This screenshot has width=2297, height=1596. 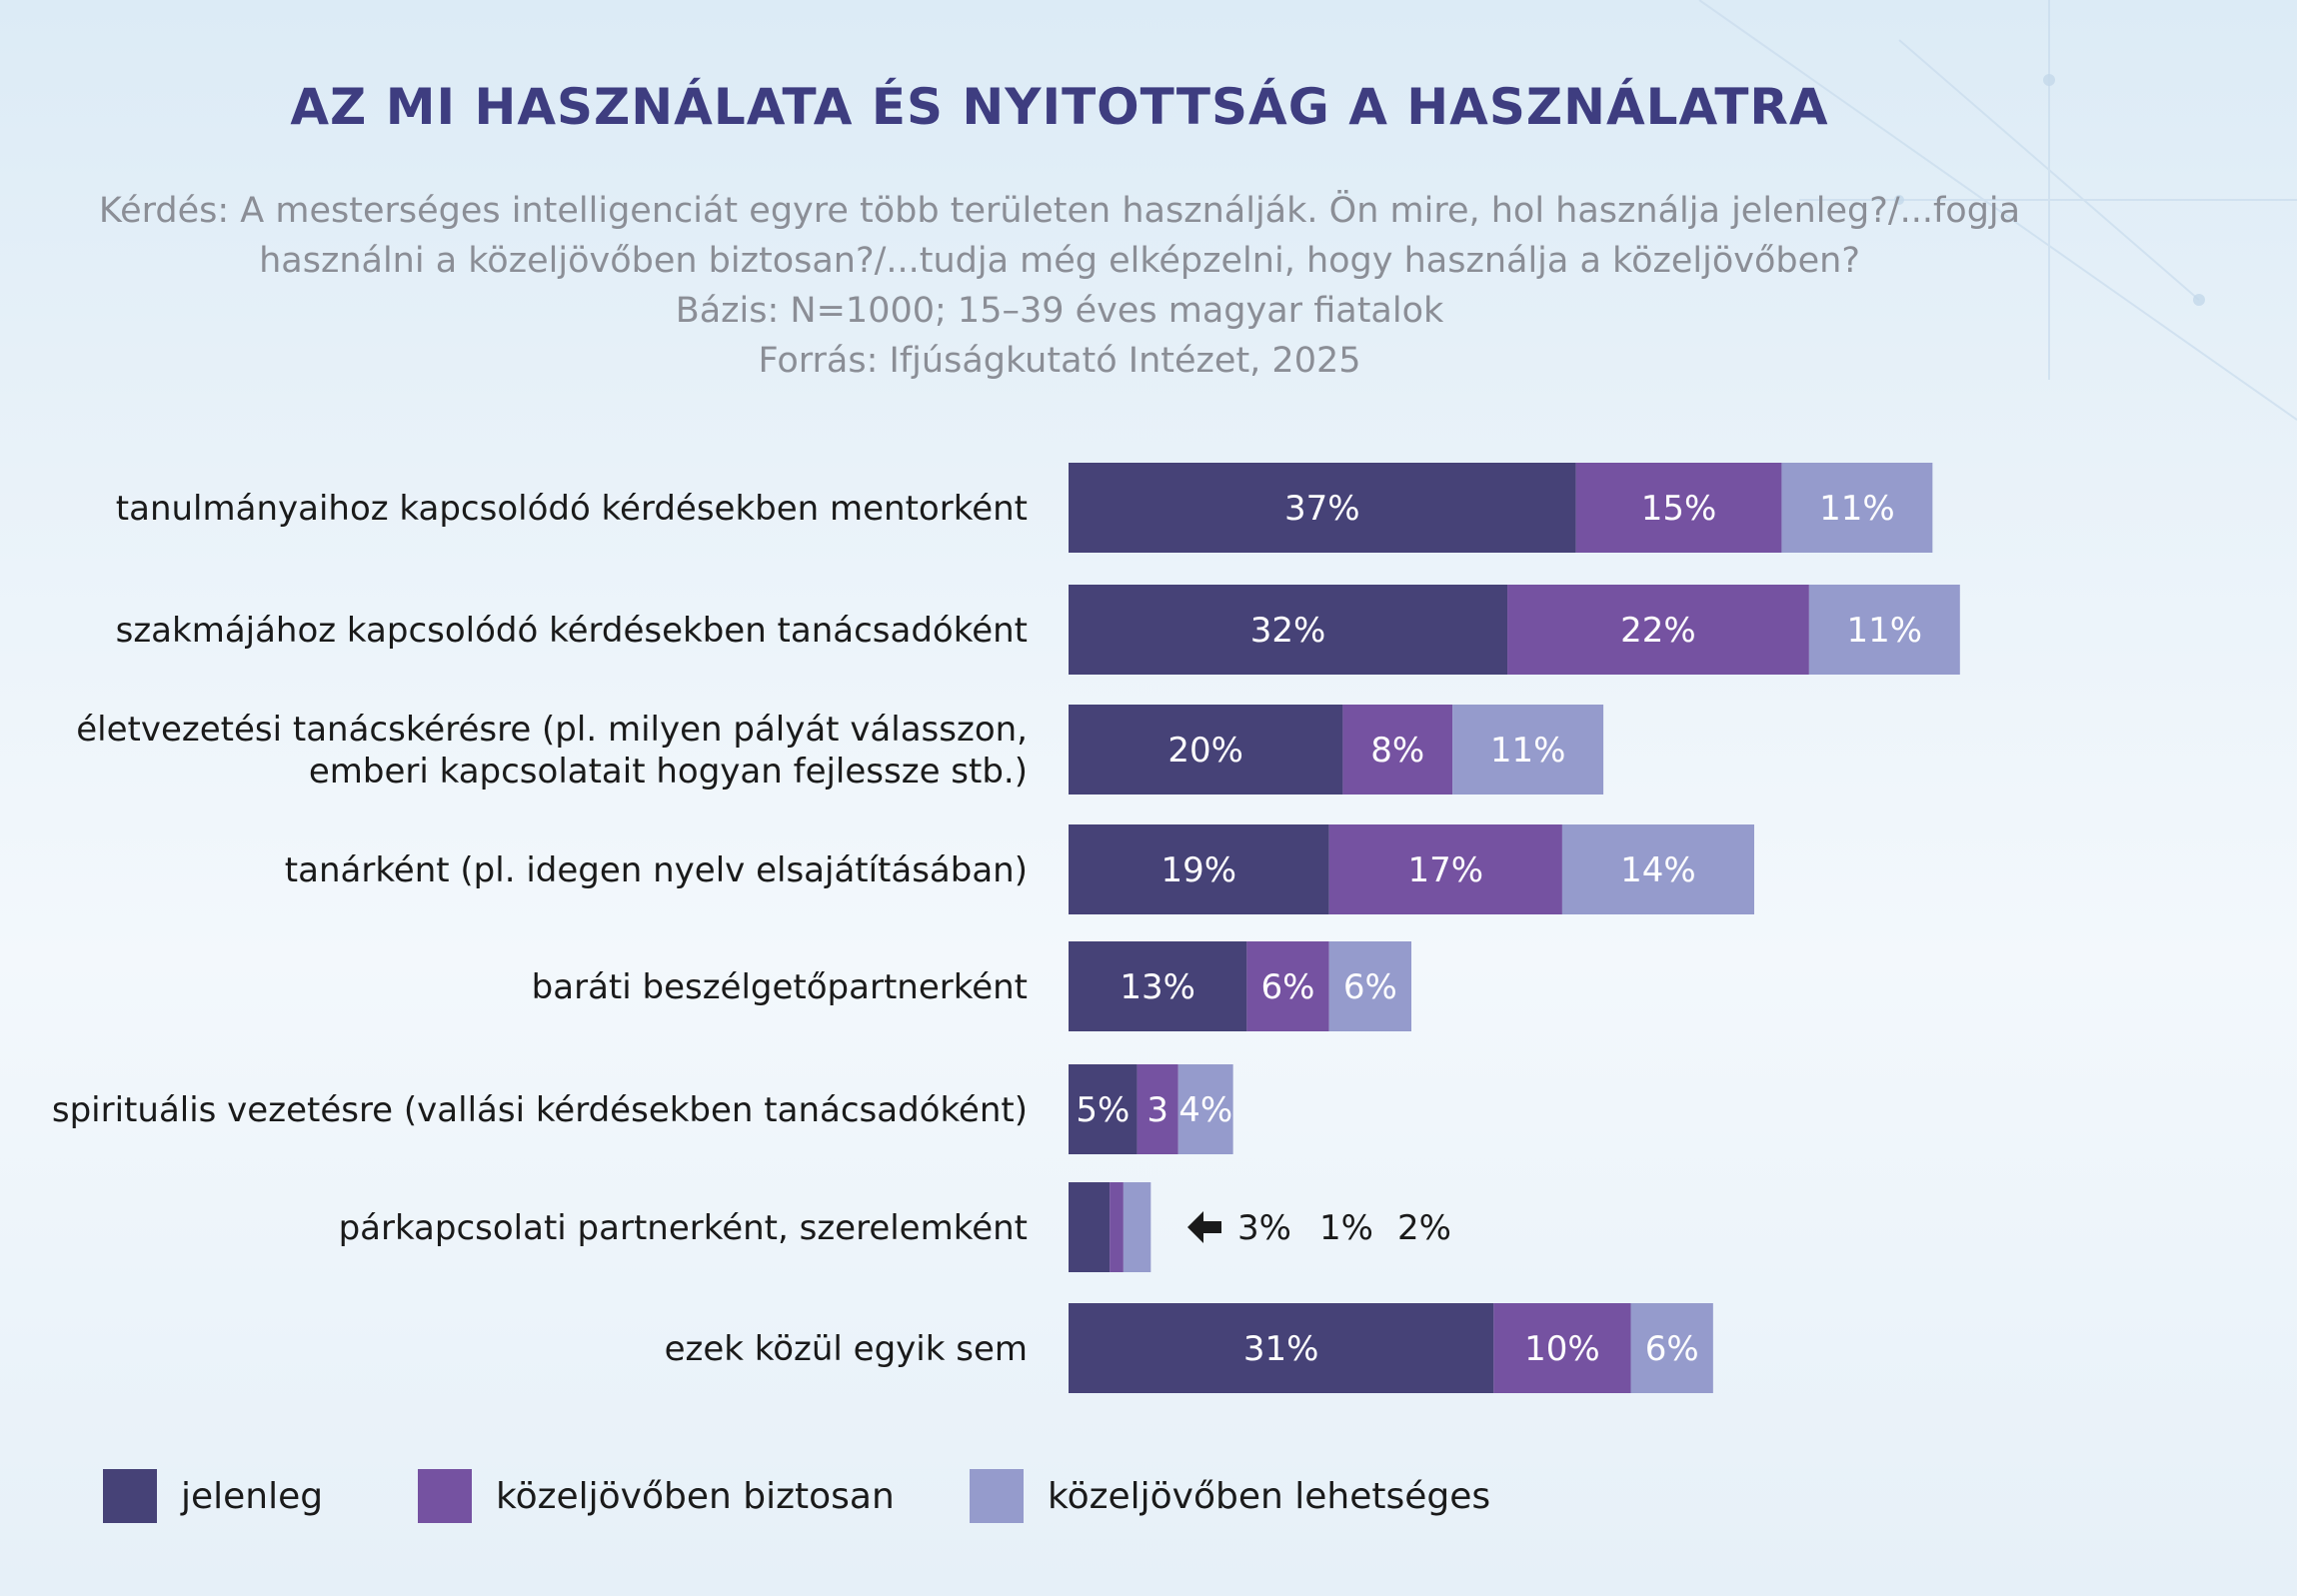 I want to click on bar-value-label: 19%, so click(x=1199, y=870).